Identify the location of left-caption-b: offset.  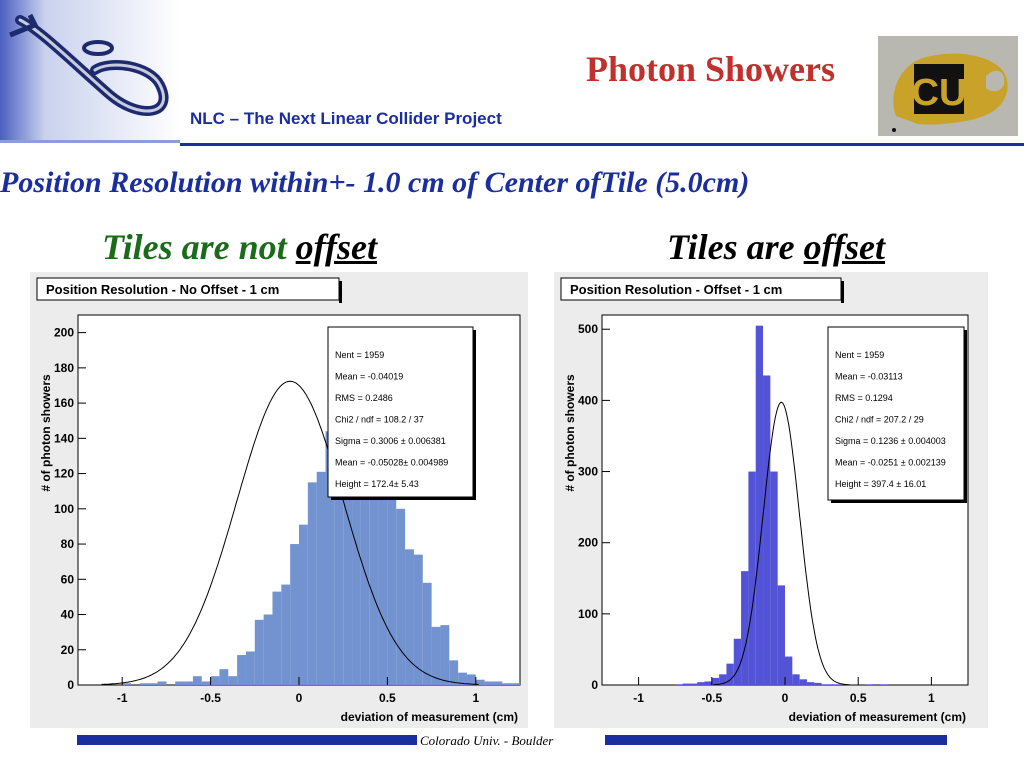
(336, 247).